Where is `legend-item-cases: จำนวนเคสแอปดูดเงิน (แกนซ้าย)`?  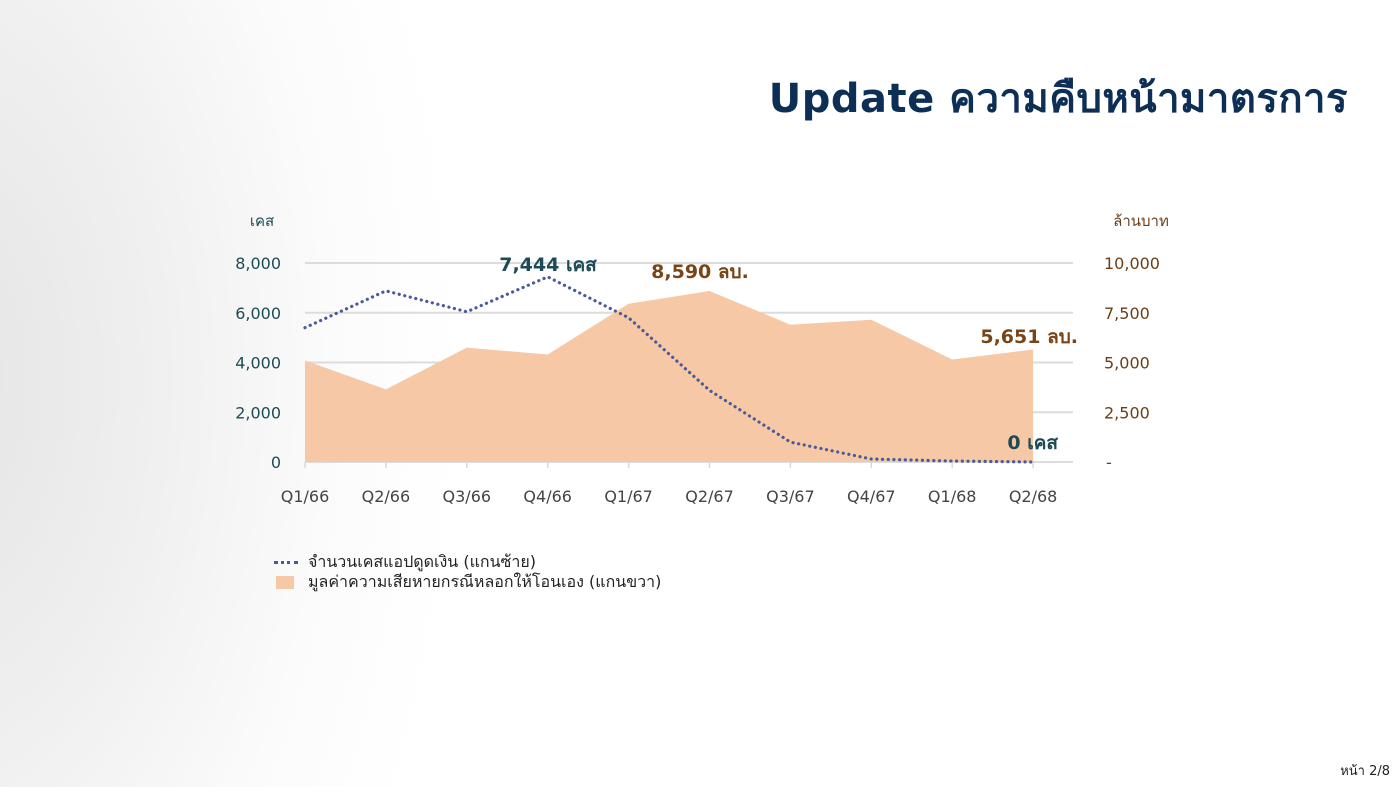 legend-item-cases: จำนวนเคสแอปดูดเงิน (แกนซ้าย) is located at coordinates (467, 562).